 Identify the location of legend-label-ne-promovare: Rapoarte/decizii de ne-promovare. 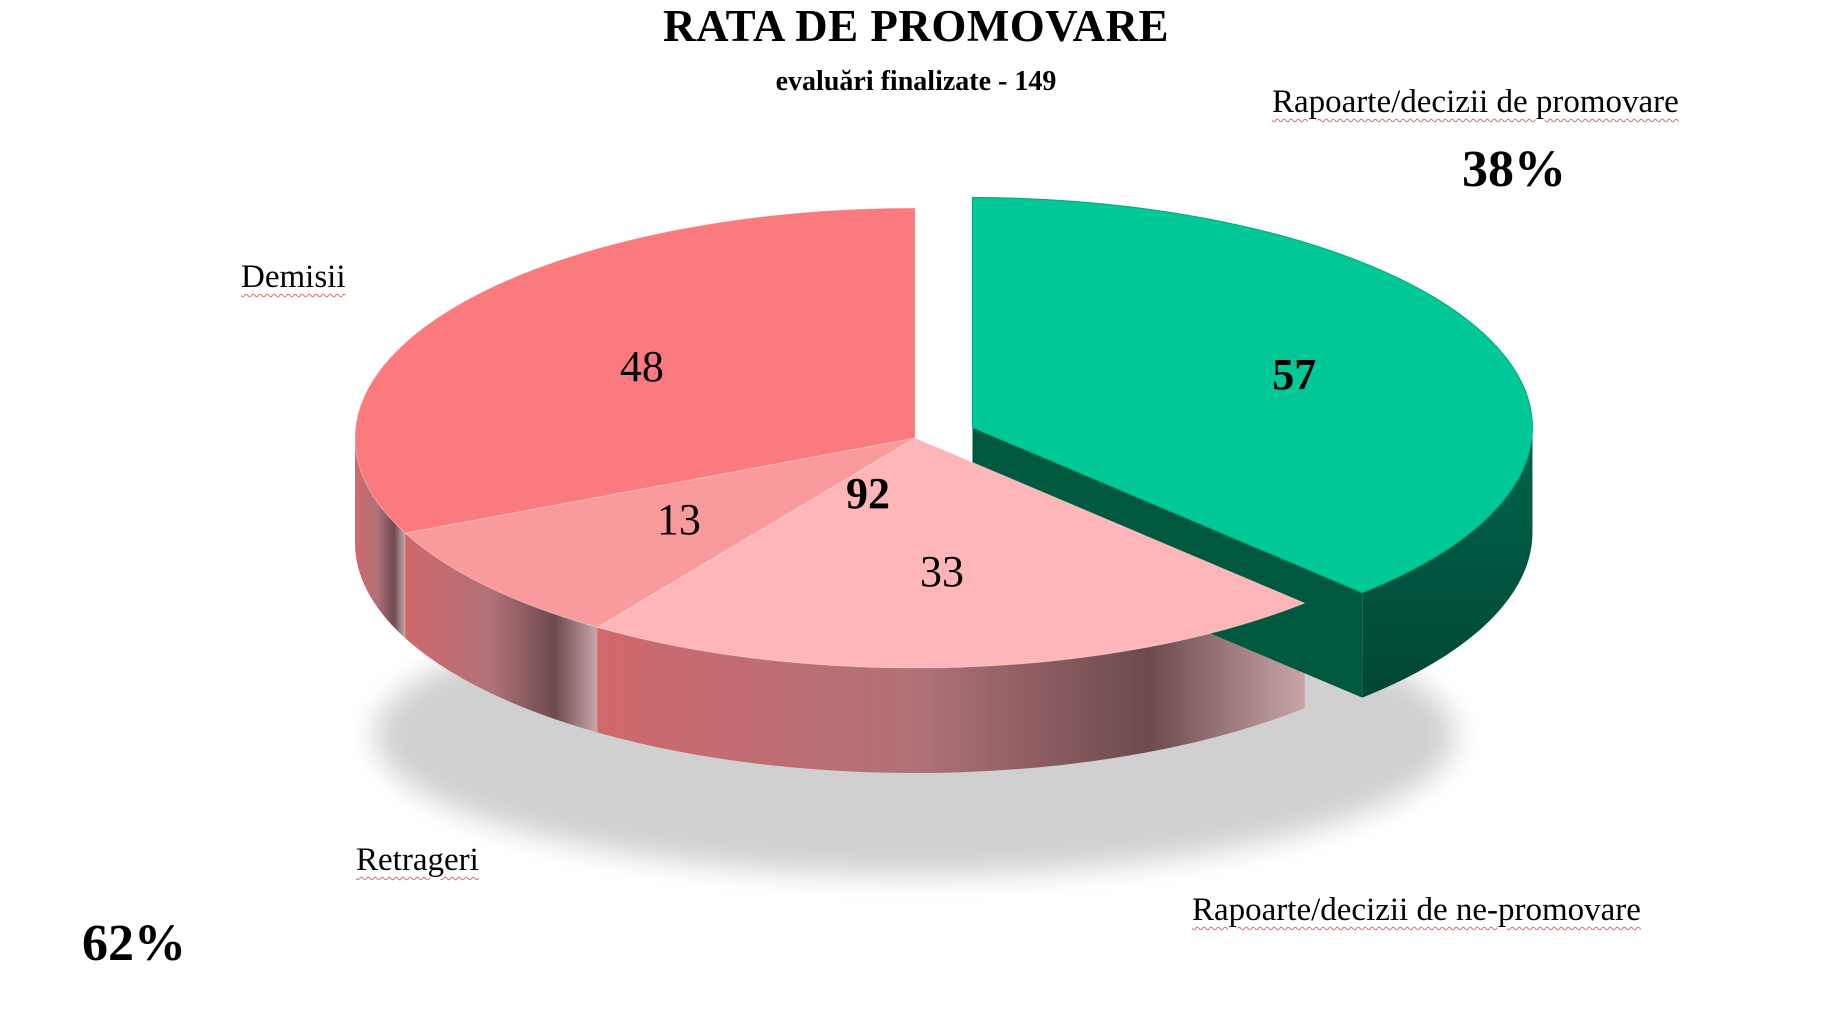
(1416, 910).